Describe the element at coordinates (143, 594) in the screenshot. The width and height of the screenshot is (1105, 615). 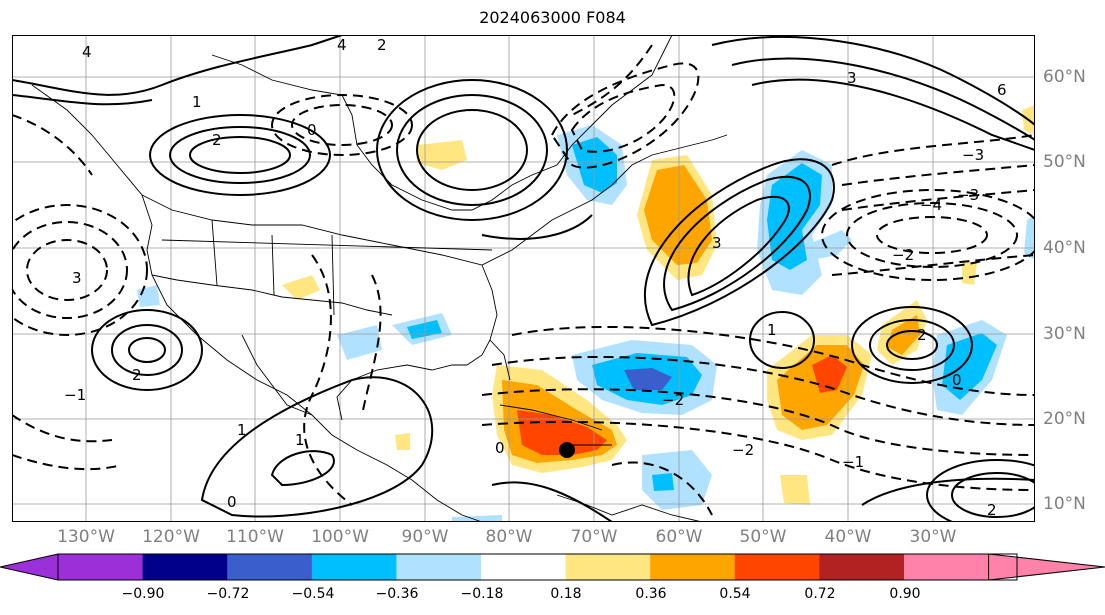
I see `colorbar-tick: −0.90` at that location.